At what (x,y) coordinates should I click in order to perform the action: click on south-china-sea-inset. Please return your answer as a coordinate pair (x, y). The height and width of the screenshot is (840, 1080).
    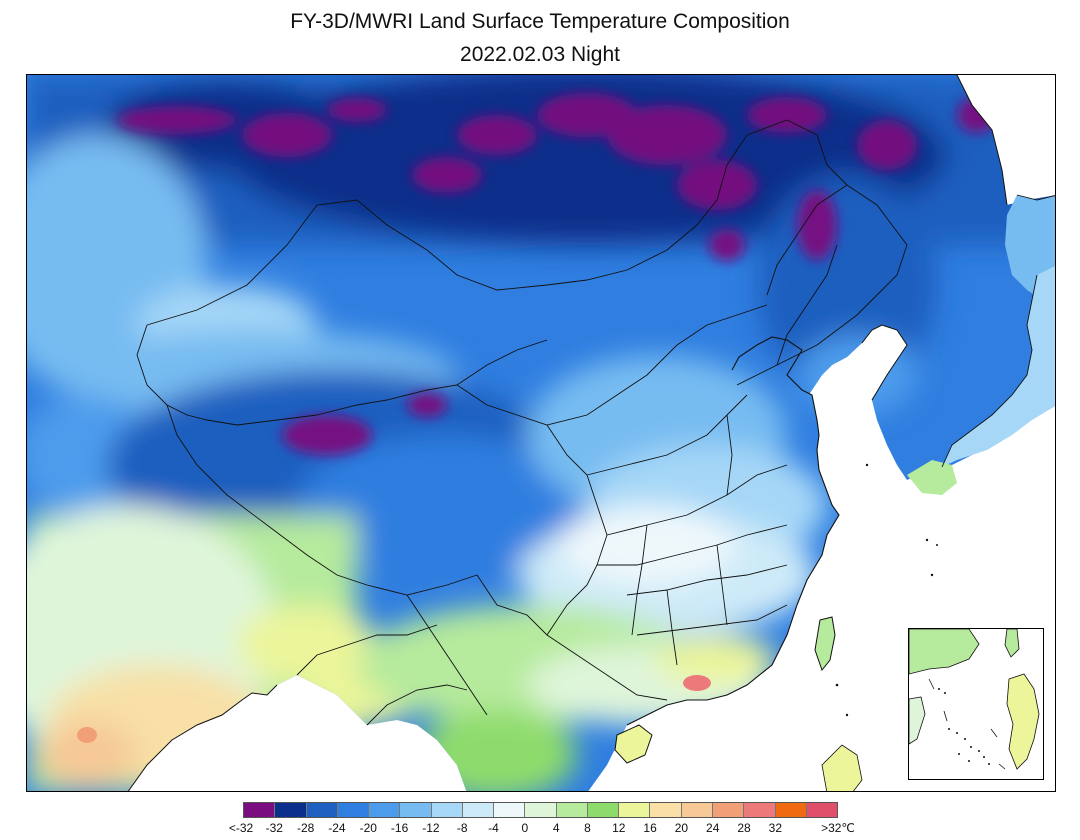
    Looking at the image, I should click on (976, 704).